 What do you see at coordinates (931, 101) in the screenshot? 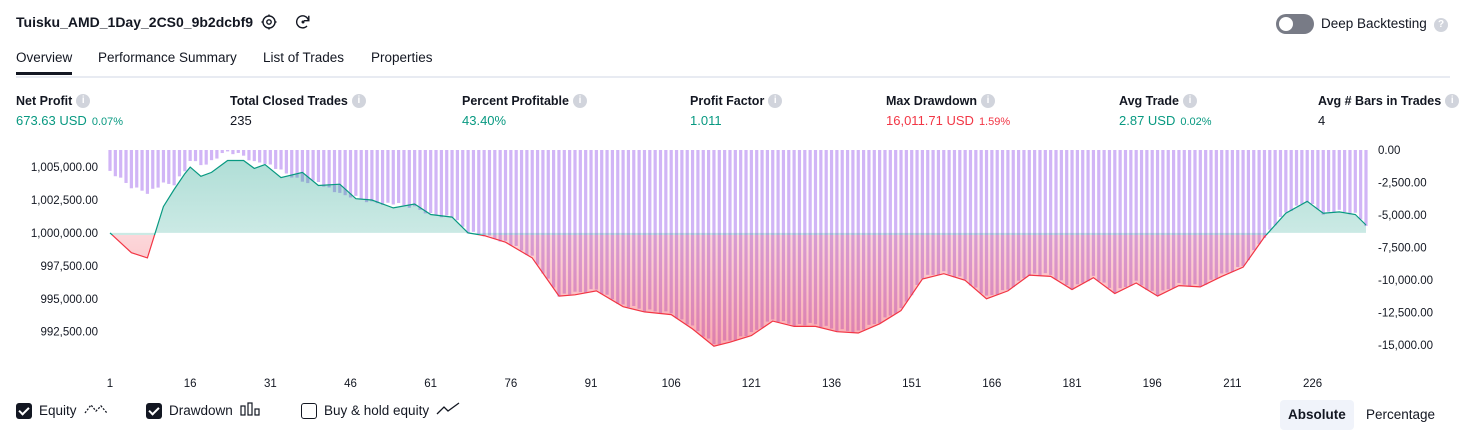
I see `metric-label: Max Drawdown` at bounding box center [931, 101].